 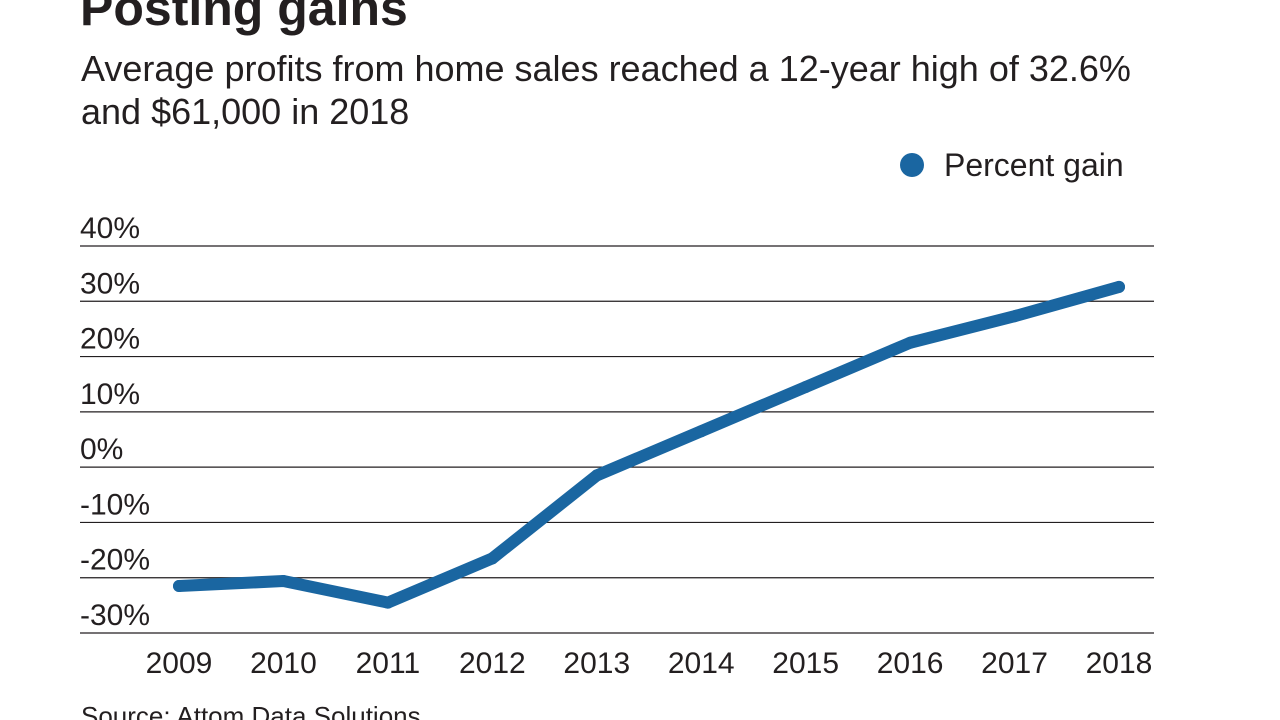 I want to click on x-tick-label: 2017, so click(x=1014, y=663).